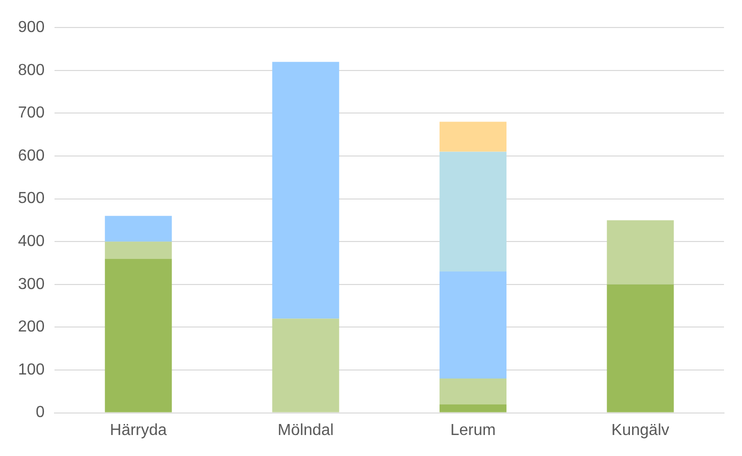 The height and width of the screenshot is (456, 742). Describe the element at coordinates (640, 430) in the screenshot. I see `x-tick-label: Kungälv` at that location.